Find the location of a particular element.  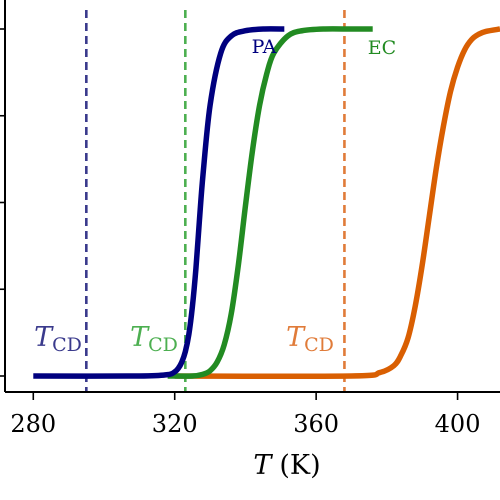

x-axis-label: T (K) is located at coordinates (286, 465).